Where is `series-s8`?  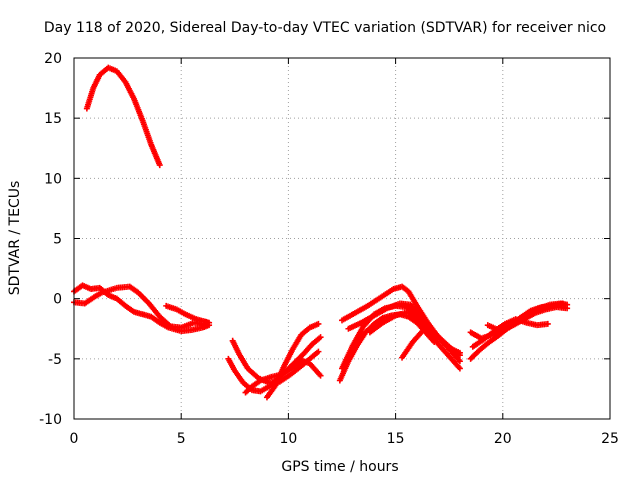
series-s8 is located at coordinates (292, 360).